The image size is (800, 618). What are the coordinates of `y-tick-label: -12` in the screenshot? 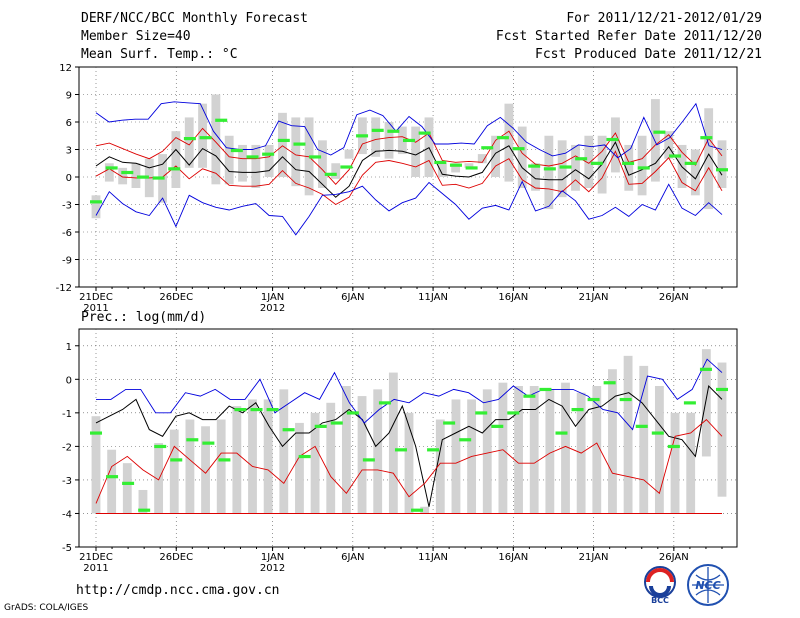 It's located at (64, 288).